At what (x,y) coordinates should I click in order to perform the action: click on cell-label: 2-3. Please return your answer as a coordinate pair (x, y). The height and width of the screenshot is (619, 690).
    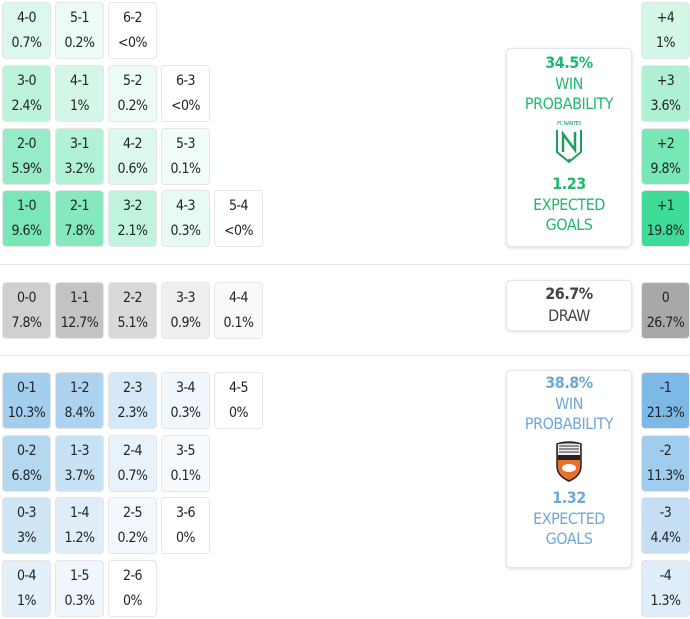
    Looking at the image, I should click on (132, 388).